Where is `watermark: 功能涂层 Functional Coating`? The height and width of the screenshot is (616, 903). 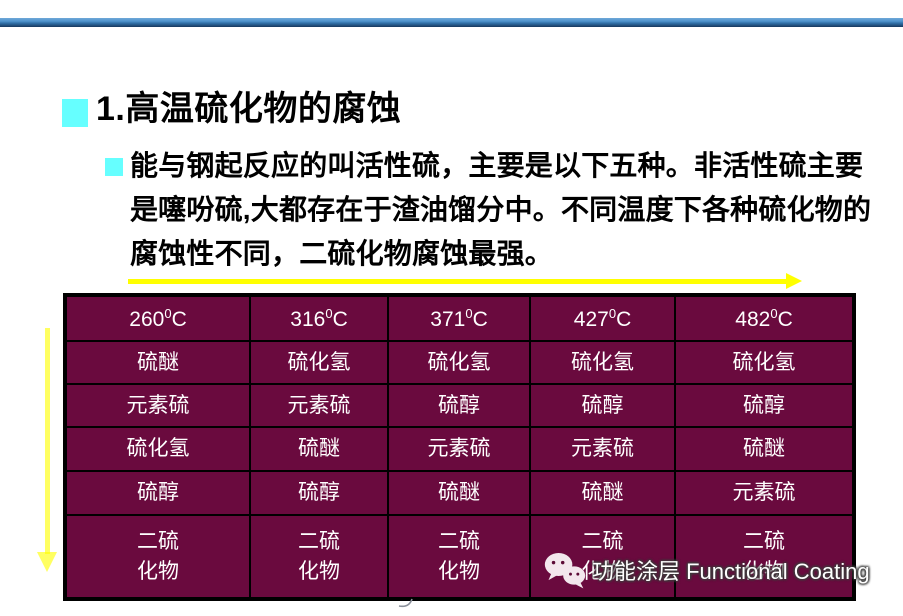
watermark: 功能涂层 Functional Coating is located at coordinates (706, 570).